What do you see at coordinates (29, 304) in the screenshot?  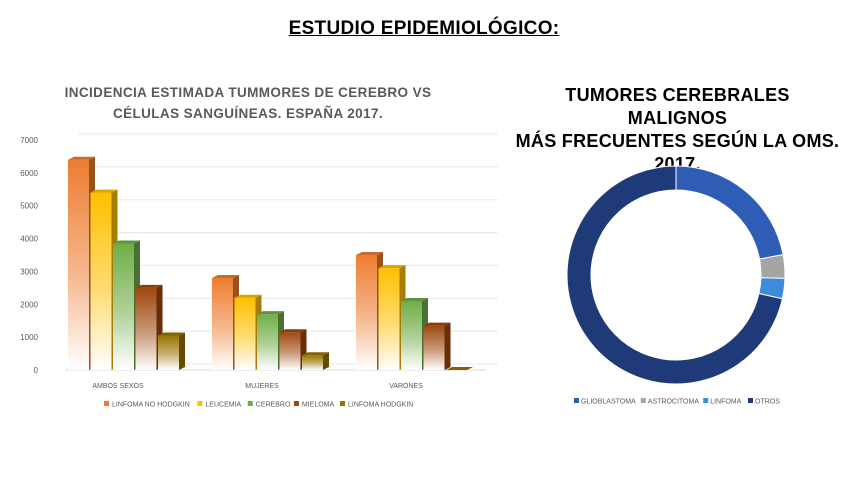 I see `y-tick-label: 2000` at bounding box center [29, 304].